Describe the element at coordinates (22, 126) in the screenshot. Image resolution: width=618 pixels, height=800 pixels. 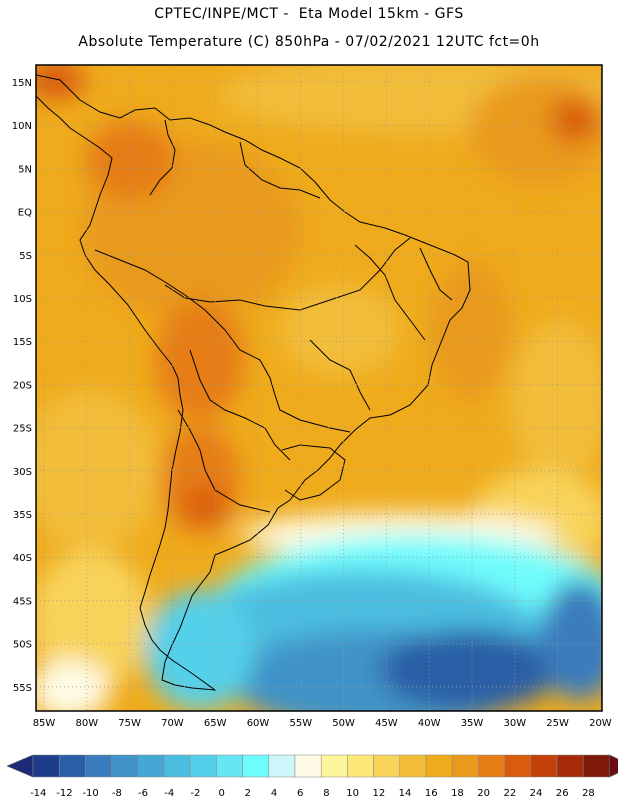
I see `lat-label: 10N` at that location.